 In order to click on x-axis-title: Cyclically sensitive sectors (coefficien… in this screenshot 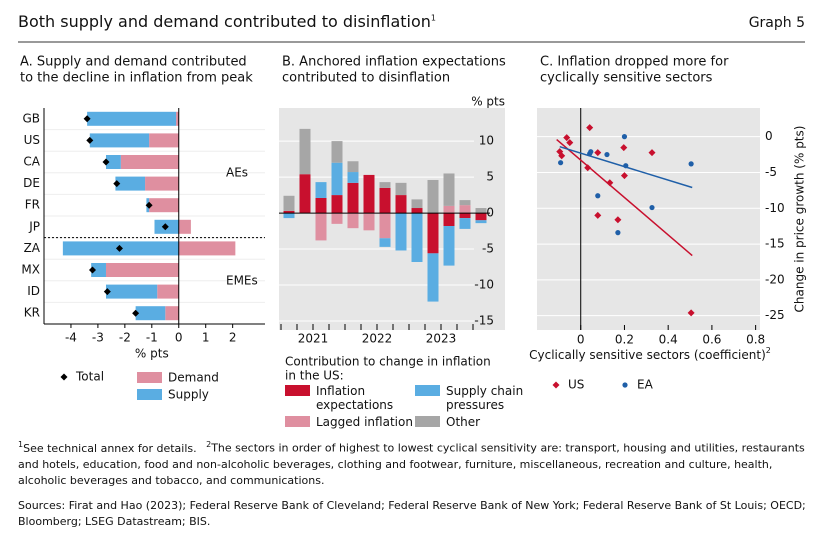, I will do `click(650, 354)`.